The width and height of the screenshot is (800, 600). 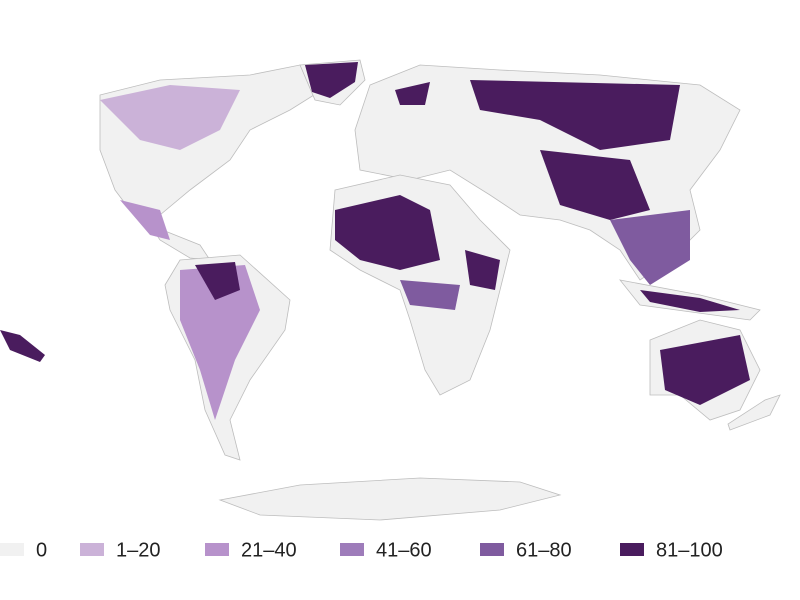 What do you see at coordinates (387, 232) in the screenshot?
I see `sahara-shading` at bounding box center [387, 232].